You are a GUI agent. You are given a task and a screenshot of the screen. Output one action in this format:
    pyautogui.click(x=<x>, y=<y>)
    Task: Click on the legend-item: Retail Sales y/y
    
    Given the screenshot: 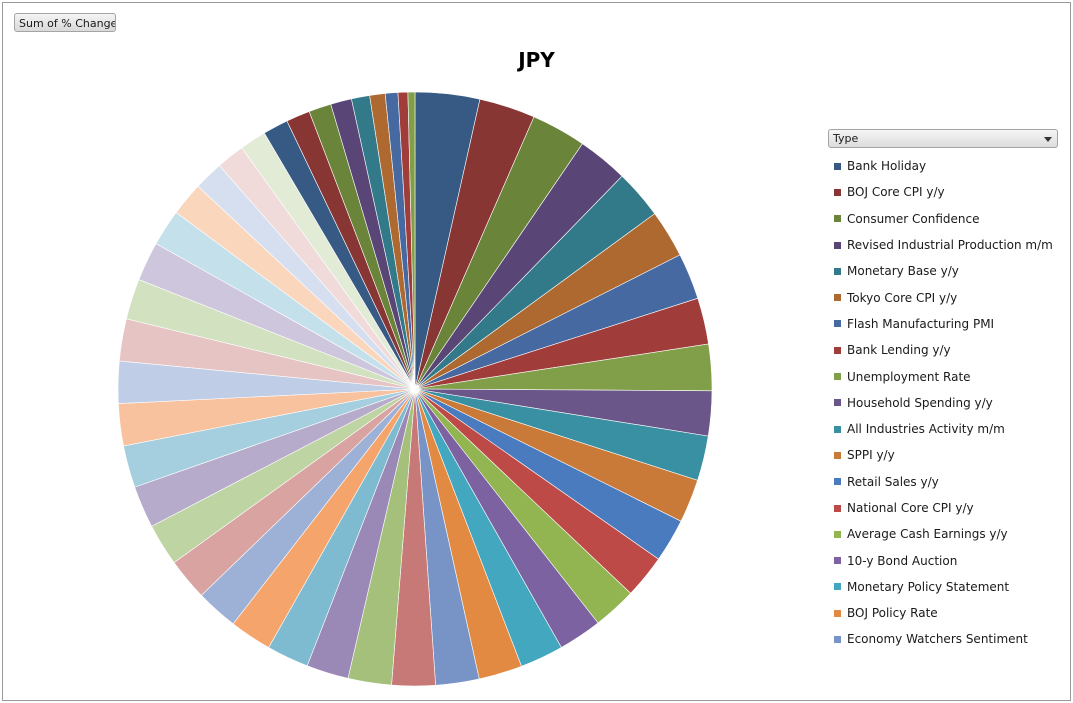 What is the action you would take?
    pyautogui.click(x=943, y=482)
    